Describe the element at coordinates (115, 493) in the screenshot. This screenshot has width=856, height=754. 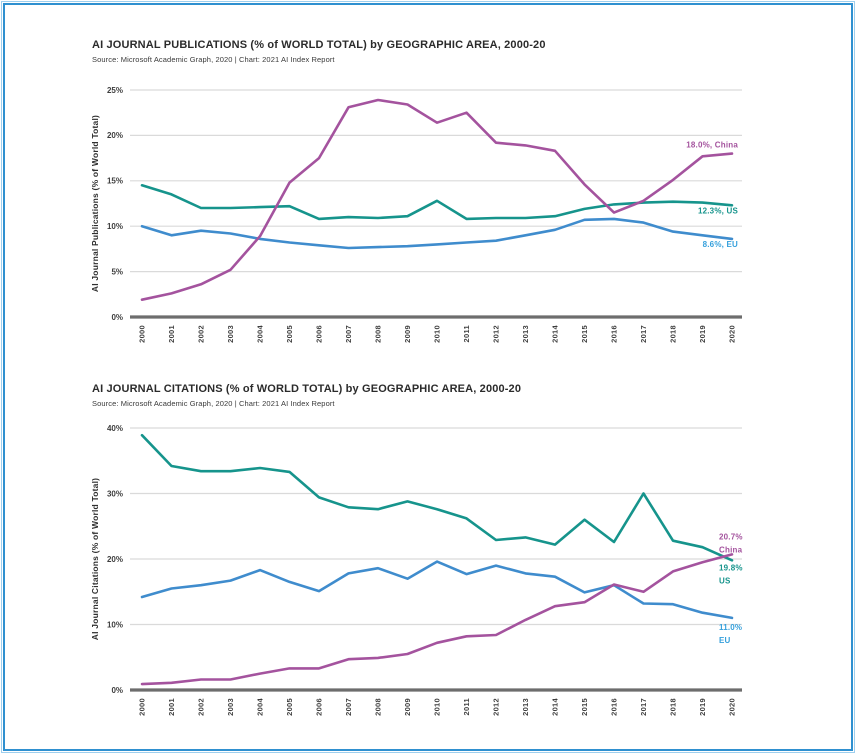
I see `y-tick-label: 30%` at that location.